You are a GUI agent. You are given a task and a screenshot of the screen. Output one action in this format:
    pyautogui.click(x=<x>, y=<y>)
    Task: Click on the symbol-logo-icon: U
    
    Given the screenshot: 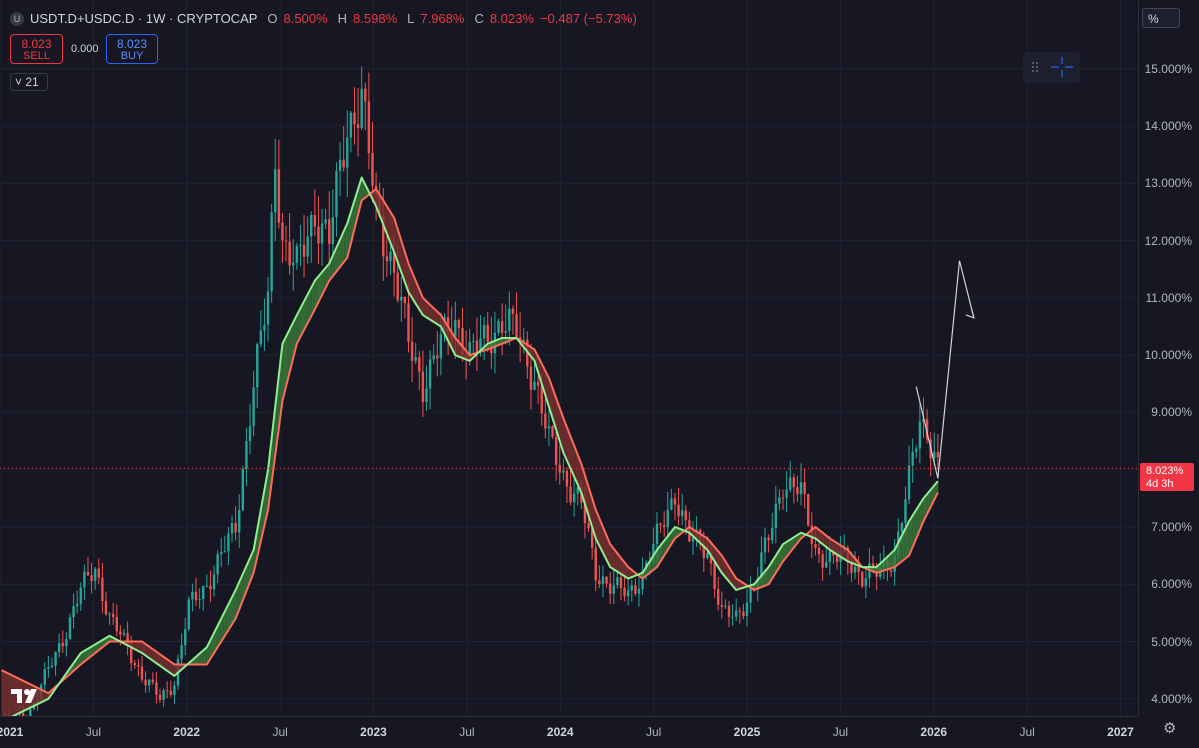 What is the action you would take?
    pyautogui.click(x=17, y=18)
    